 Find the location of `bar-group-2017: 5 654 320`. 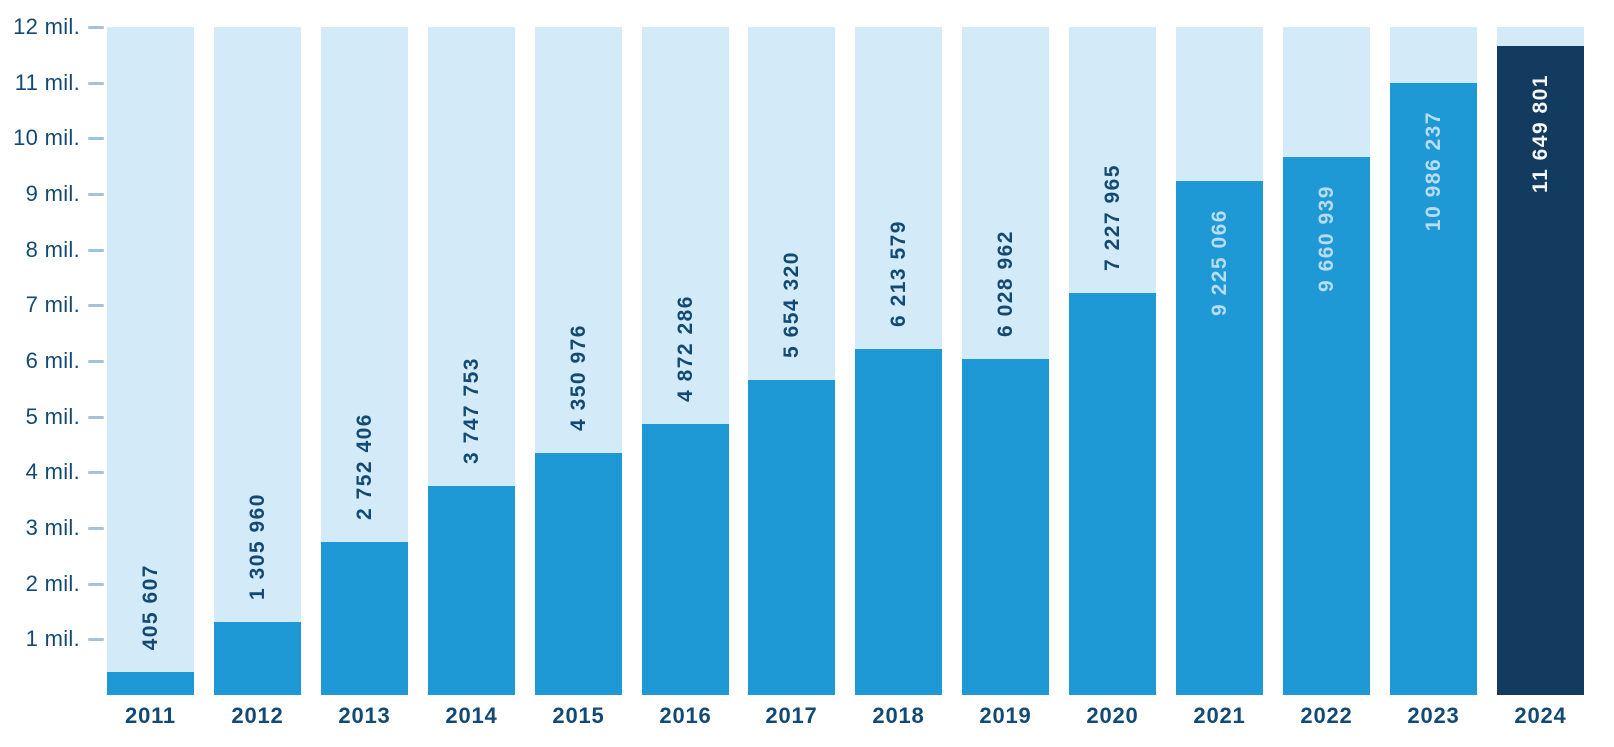

bar-group-2017: 5 654 320 is located at coordinates (791, 361).